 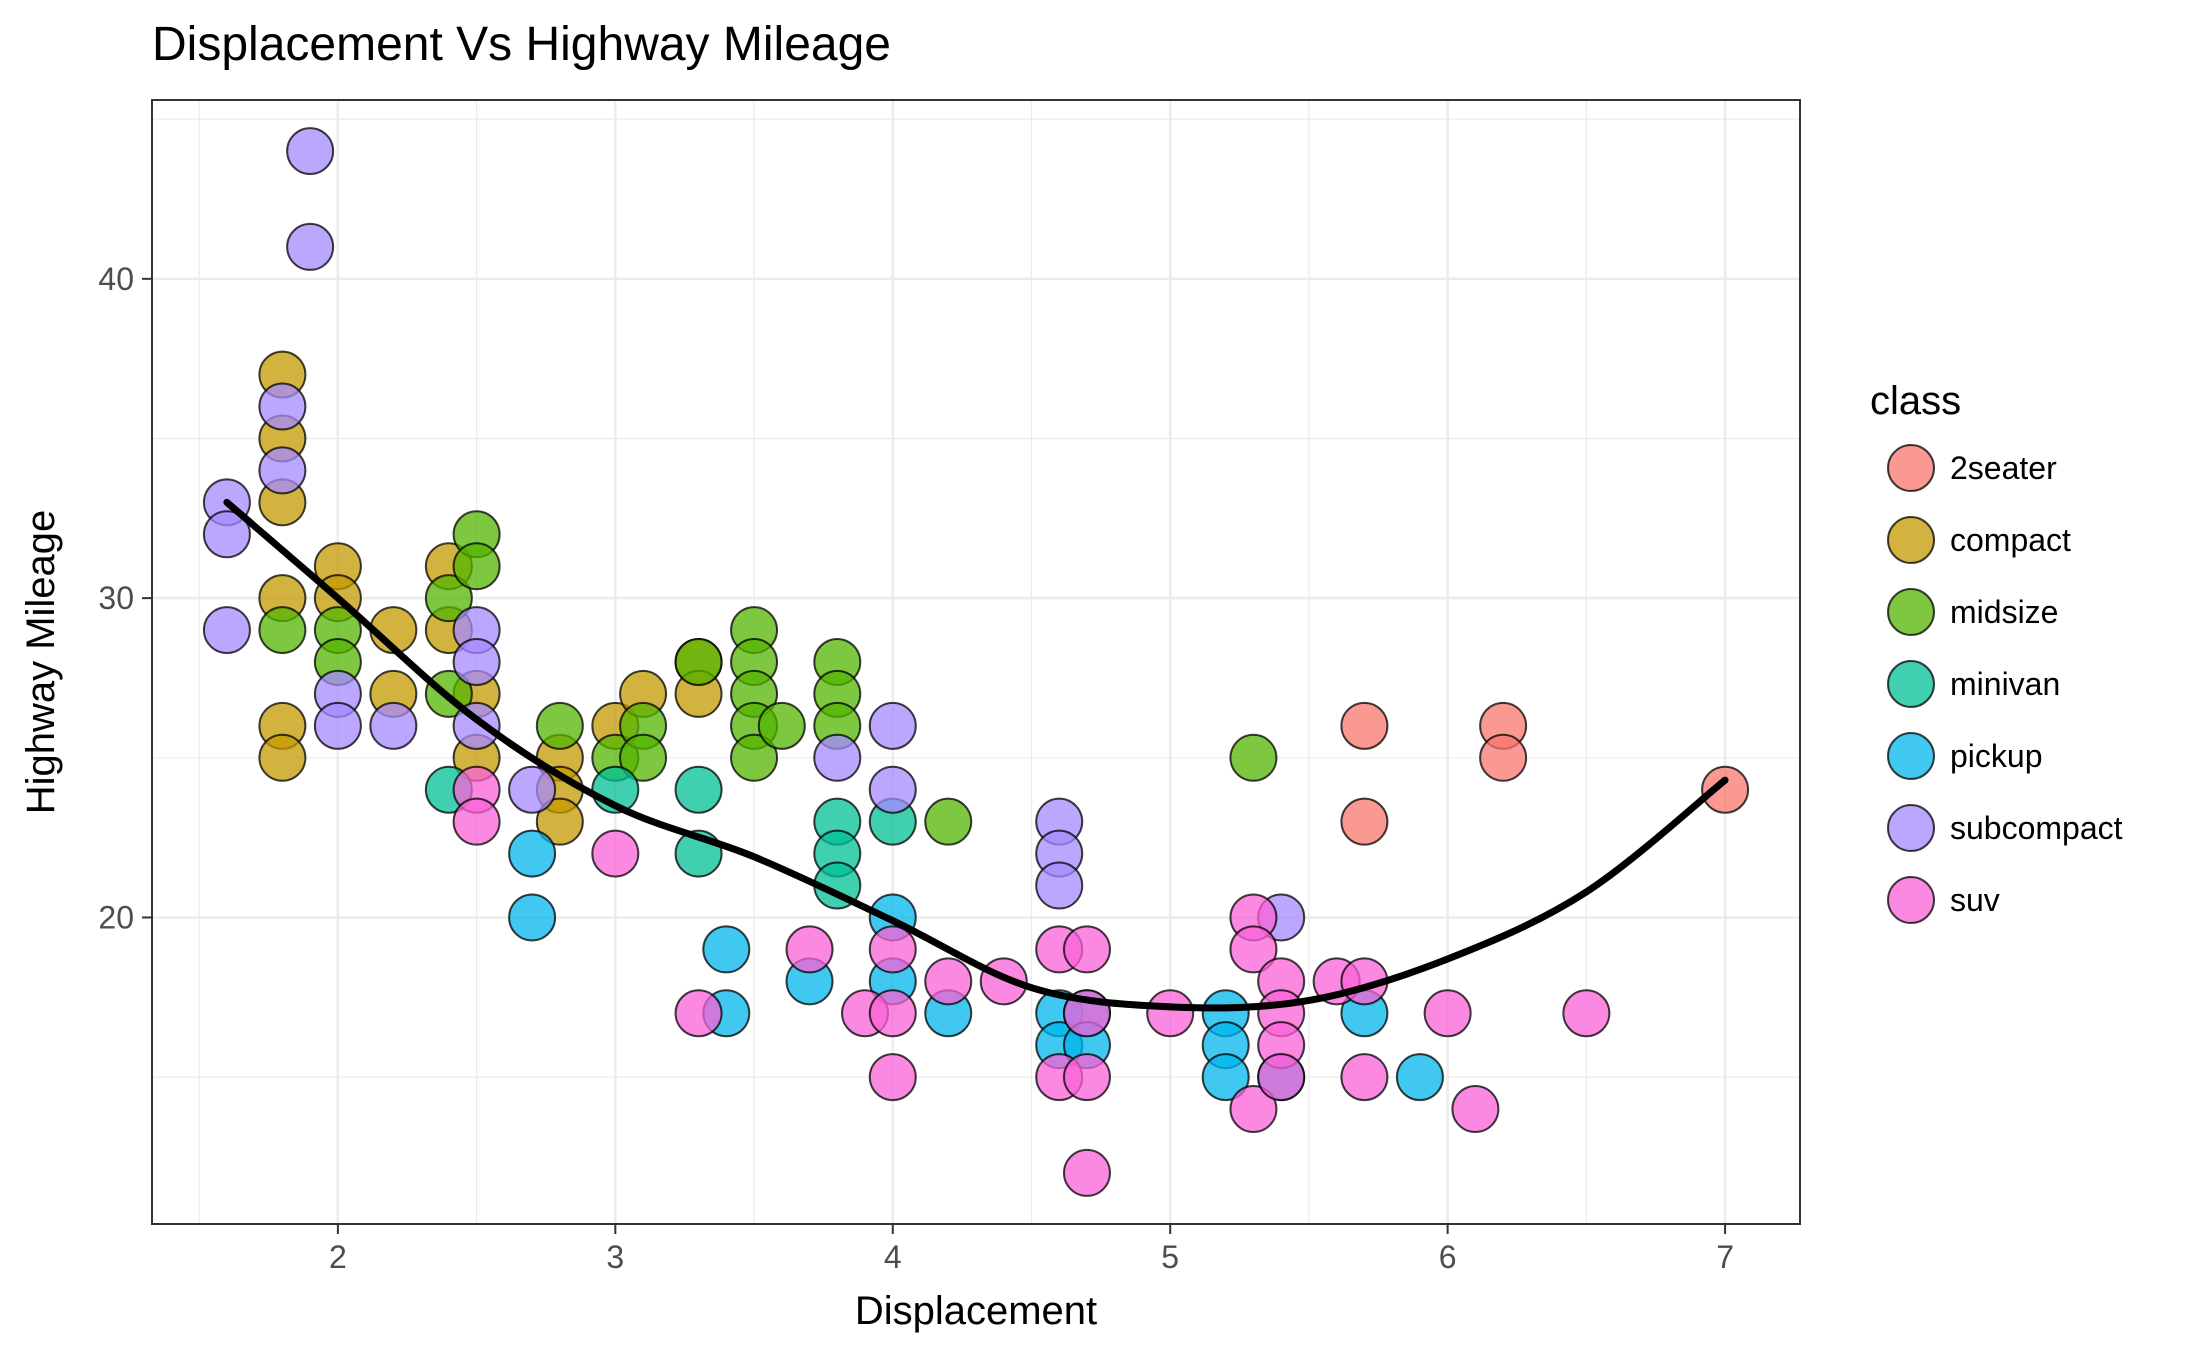 I want to click on x-axis-label: Displacement, so click(x=976, y=1311).